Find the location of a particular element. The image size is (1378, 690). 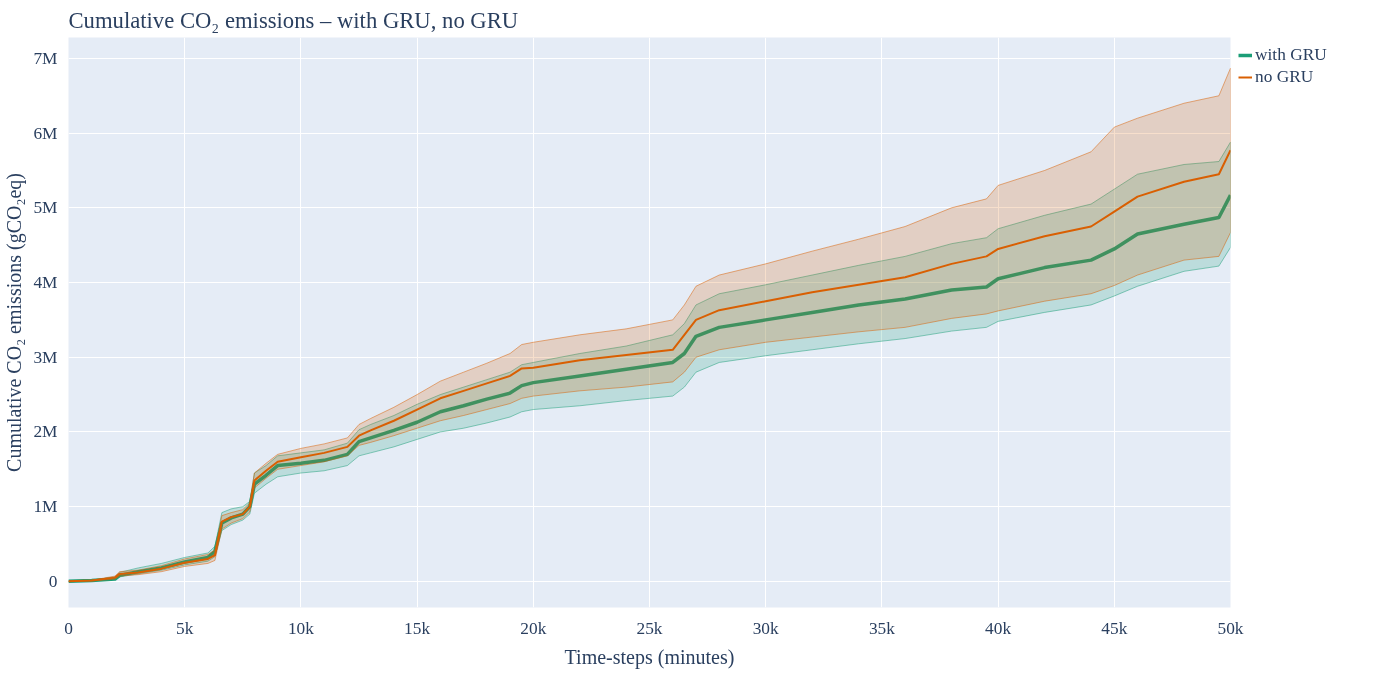

y-tick-label: 6M is located at coordinates (45, 133).